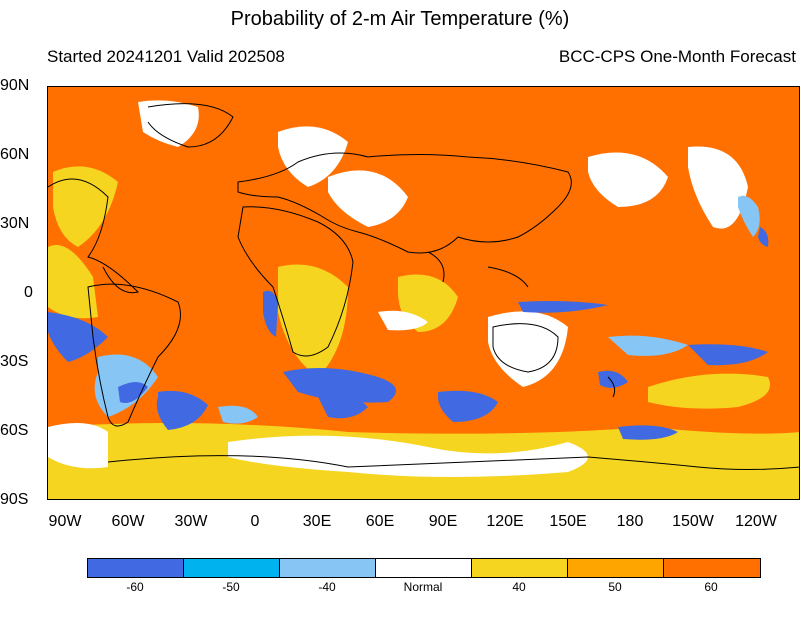  I want to click on lon-label: 60W, so click(128, 521).